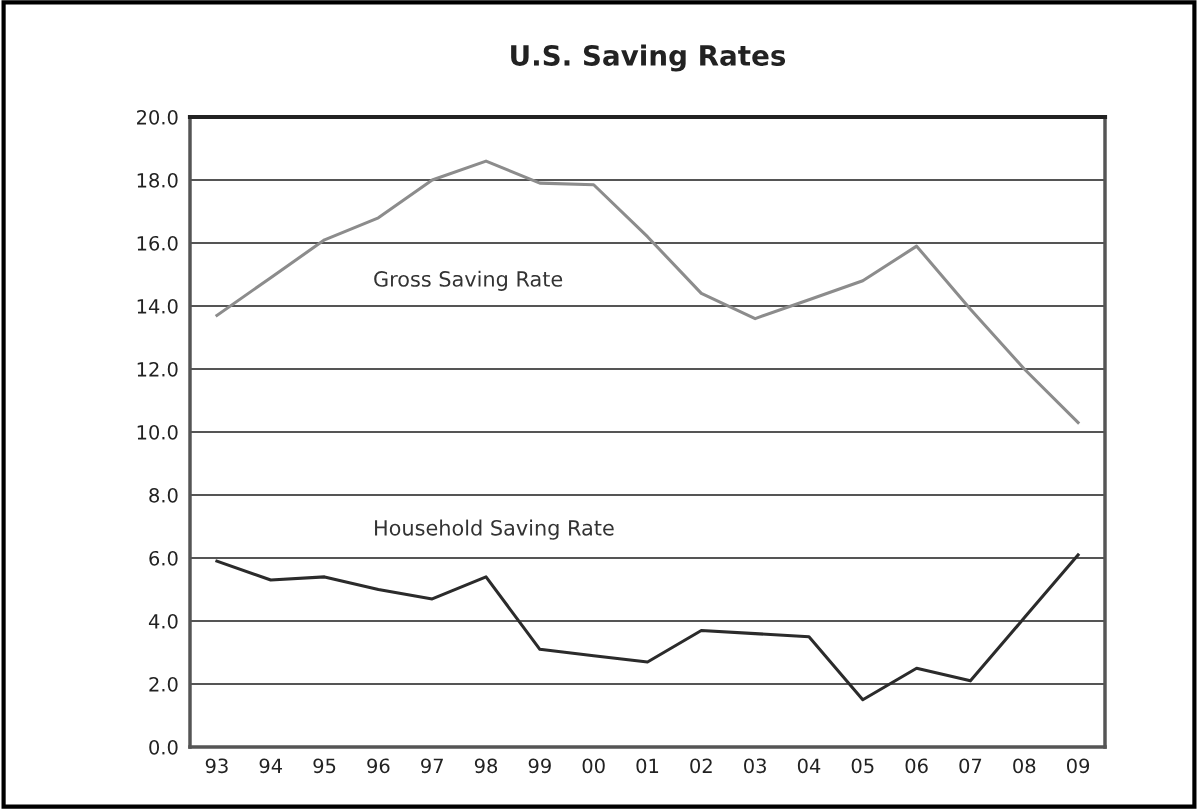 The width and height of the screenshot is (1198, 809). Describe the element at coordinates (163, 747) in the screenshot. I see `y-tick-label: 0.0` at that location.